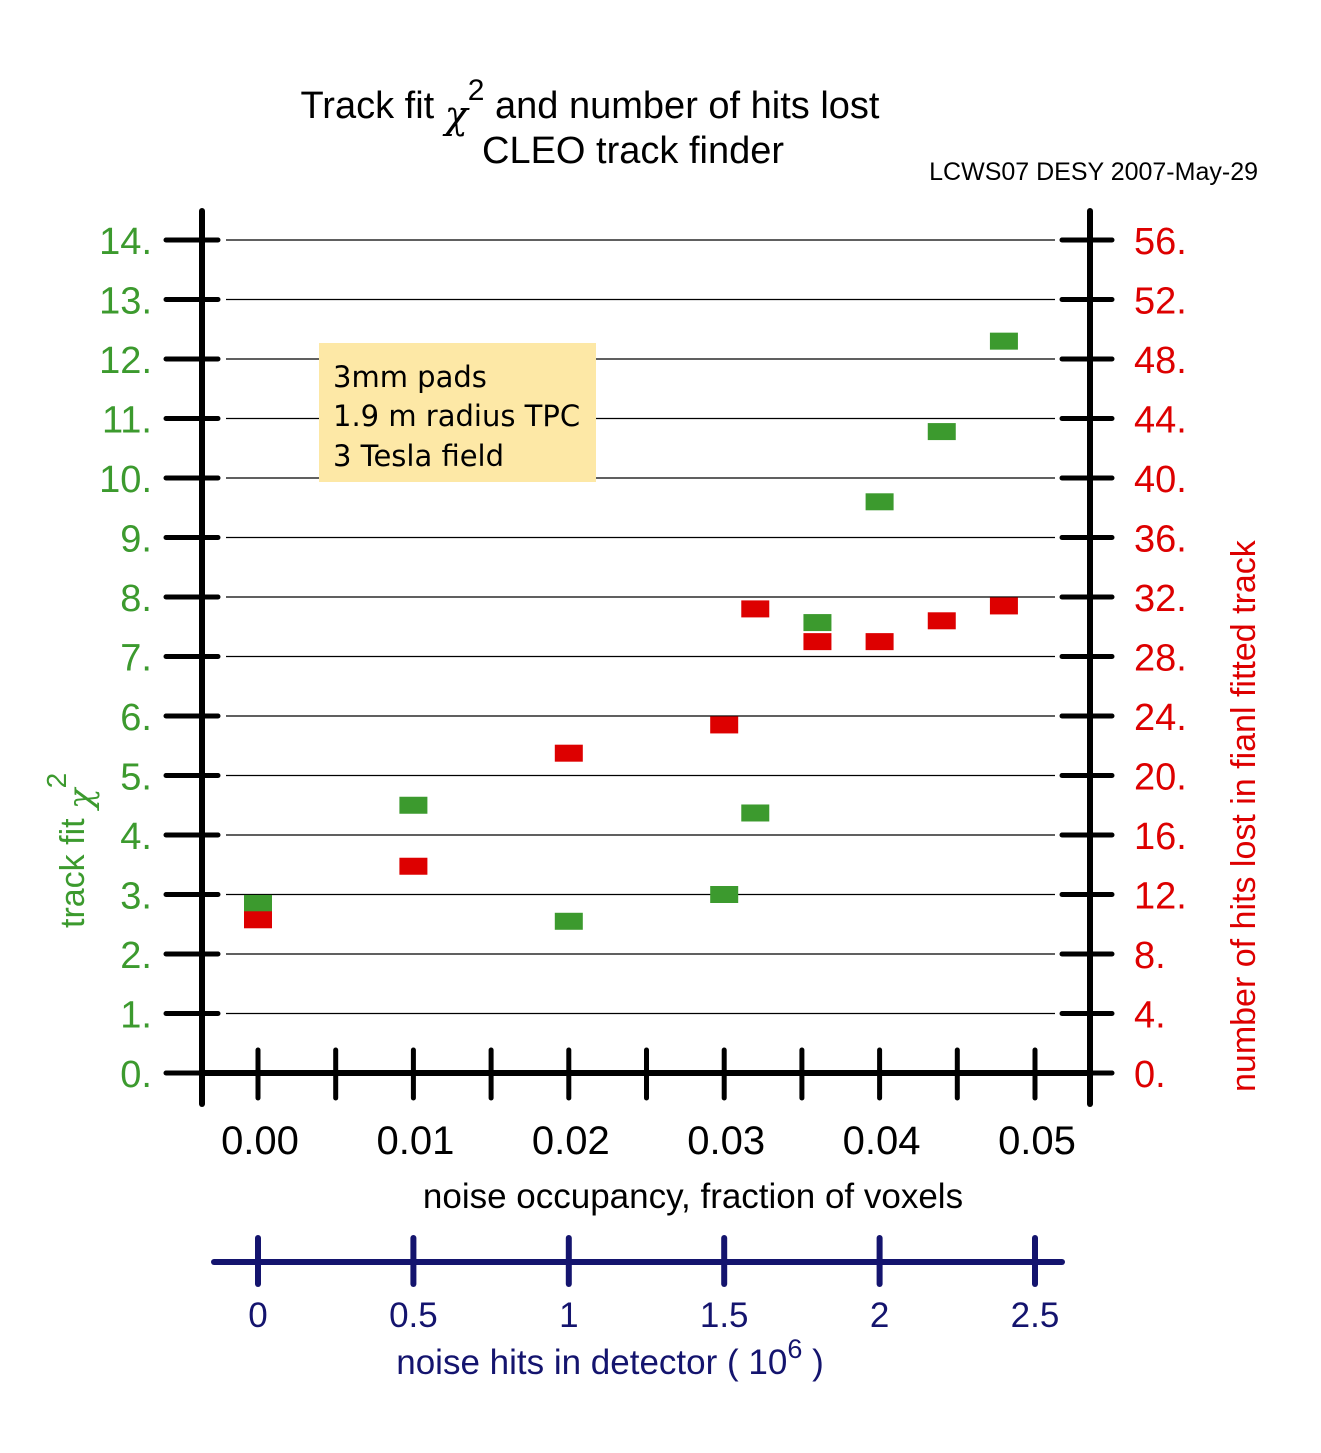 Image resolution: width=1321 pixels, height=1453 pixels. Describe the element at coordinates (693, 1196) in the screenshot. I see `x-axis-title: noise occupancy, fraction of voxels` at that location.